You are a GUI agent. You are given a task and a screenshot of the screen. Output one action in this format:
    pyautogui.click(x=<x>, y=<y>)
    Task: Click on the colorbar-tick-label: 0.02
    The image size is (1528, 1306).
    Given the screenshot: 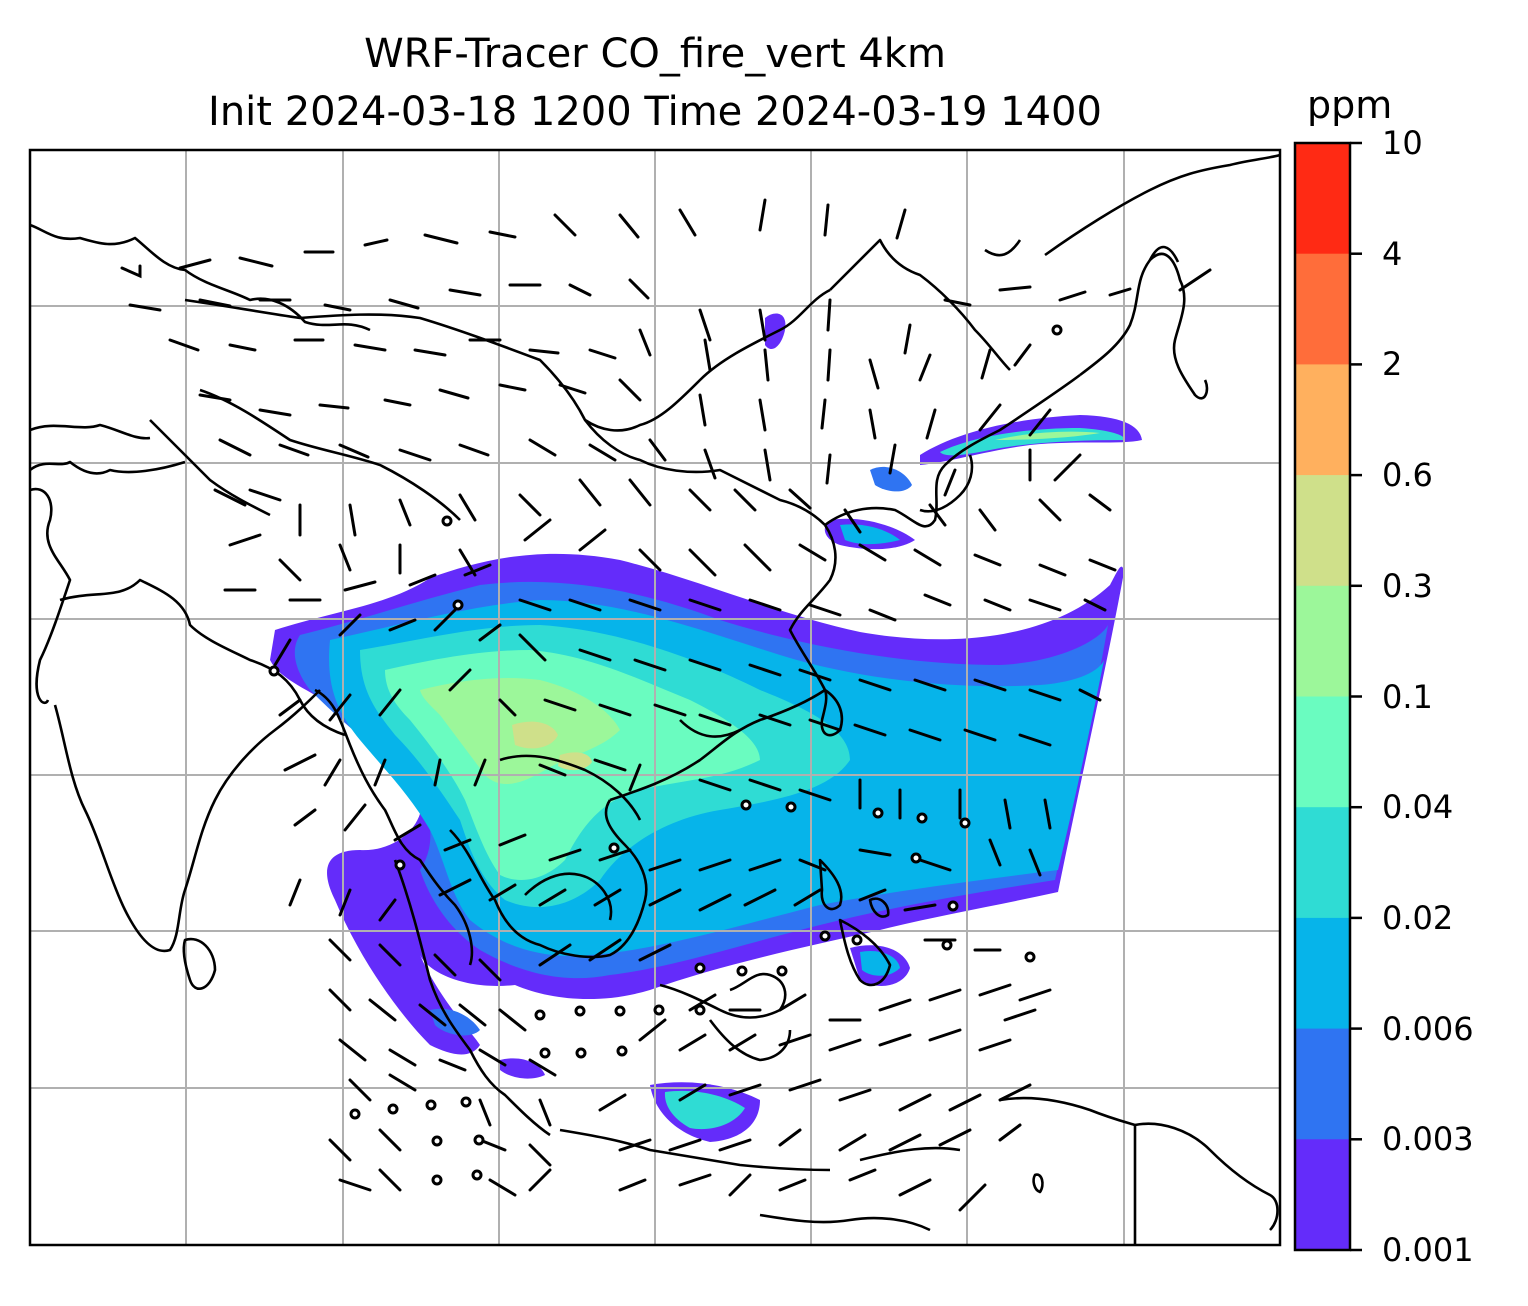 What is the action you would take?
    pyautogui.click(x=1418, y=917)
    